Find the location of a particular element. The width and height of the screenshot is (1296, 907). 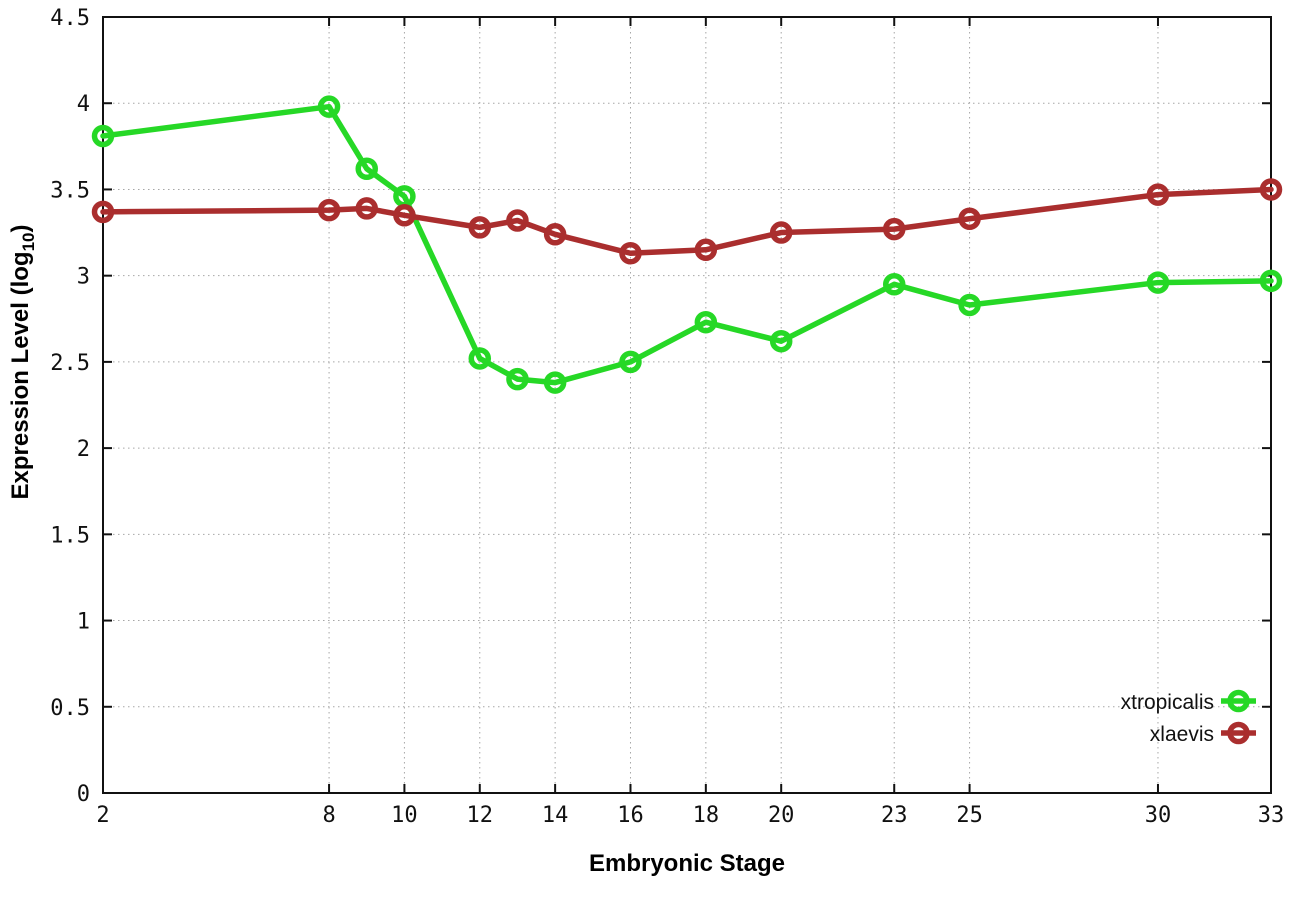

x-tick-label: 33 is located at coordinates (1271, 815).